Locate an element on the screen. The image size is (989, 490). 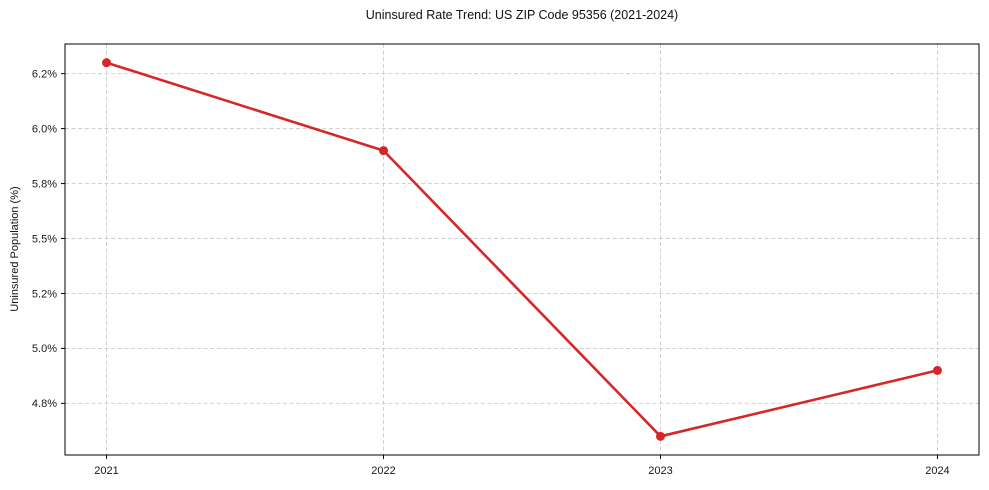
y-tick-label: 5.0% is located at coordinates (44, 349).